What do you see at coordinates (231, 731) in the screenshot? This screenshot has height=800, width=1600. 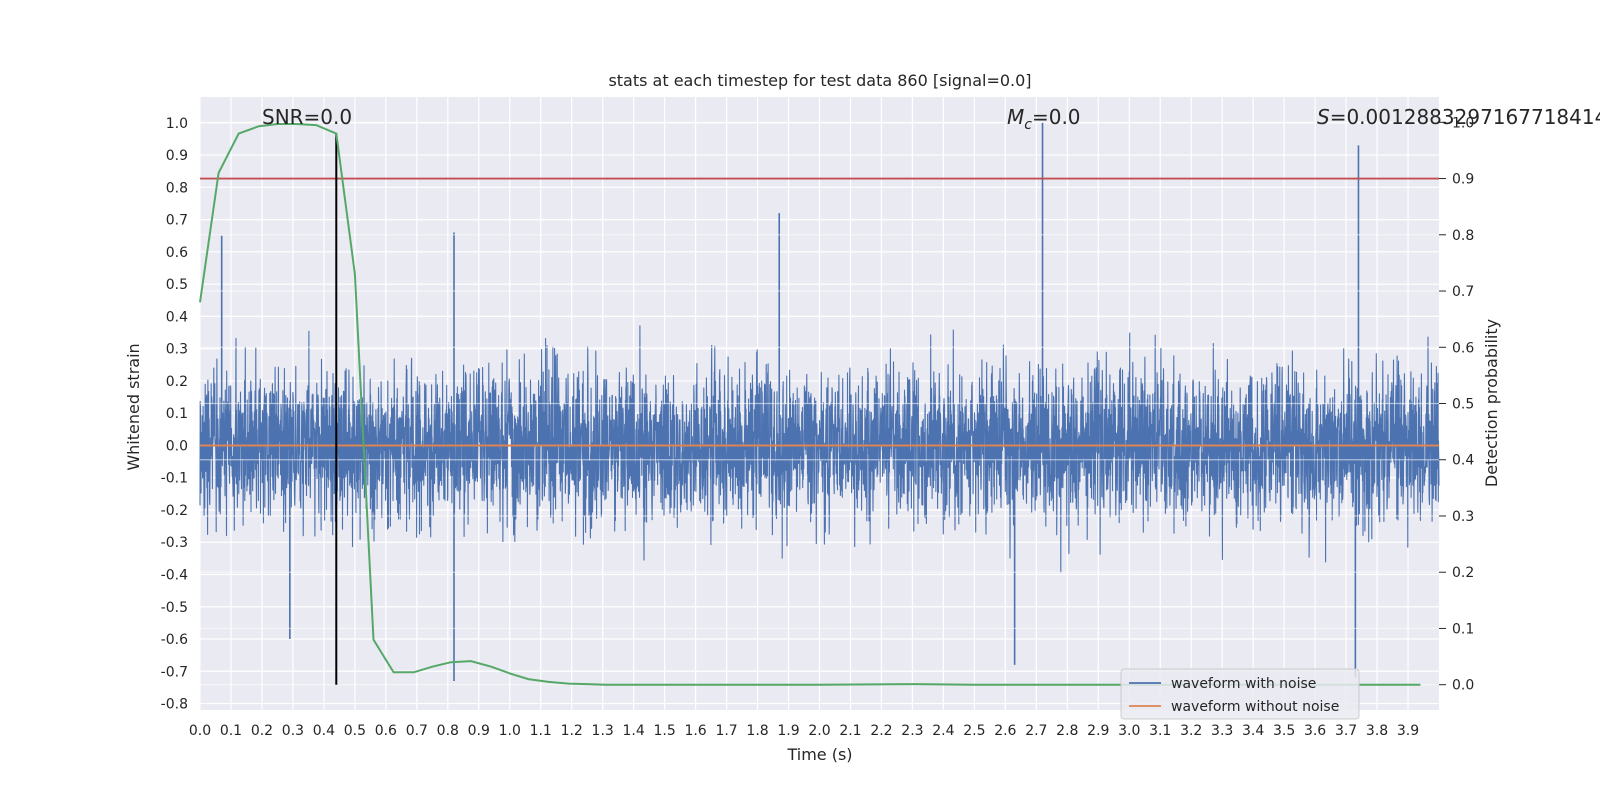 I see `x-tick-label: 0.1` at bounding box center [231, 731].